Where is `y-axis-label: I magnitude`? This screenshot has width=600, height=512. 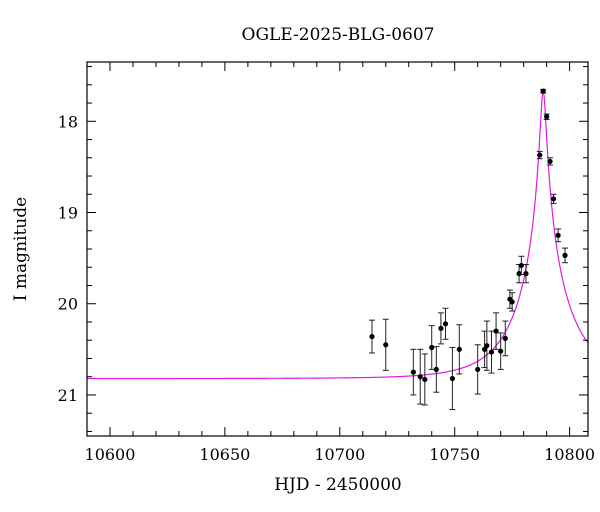 y-axis-label: I magnitude is located at coordinates (21, 249).